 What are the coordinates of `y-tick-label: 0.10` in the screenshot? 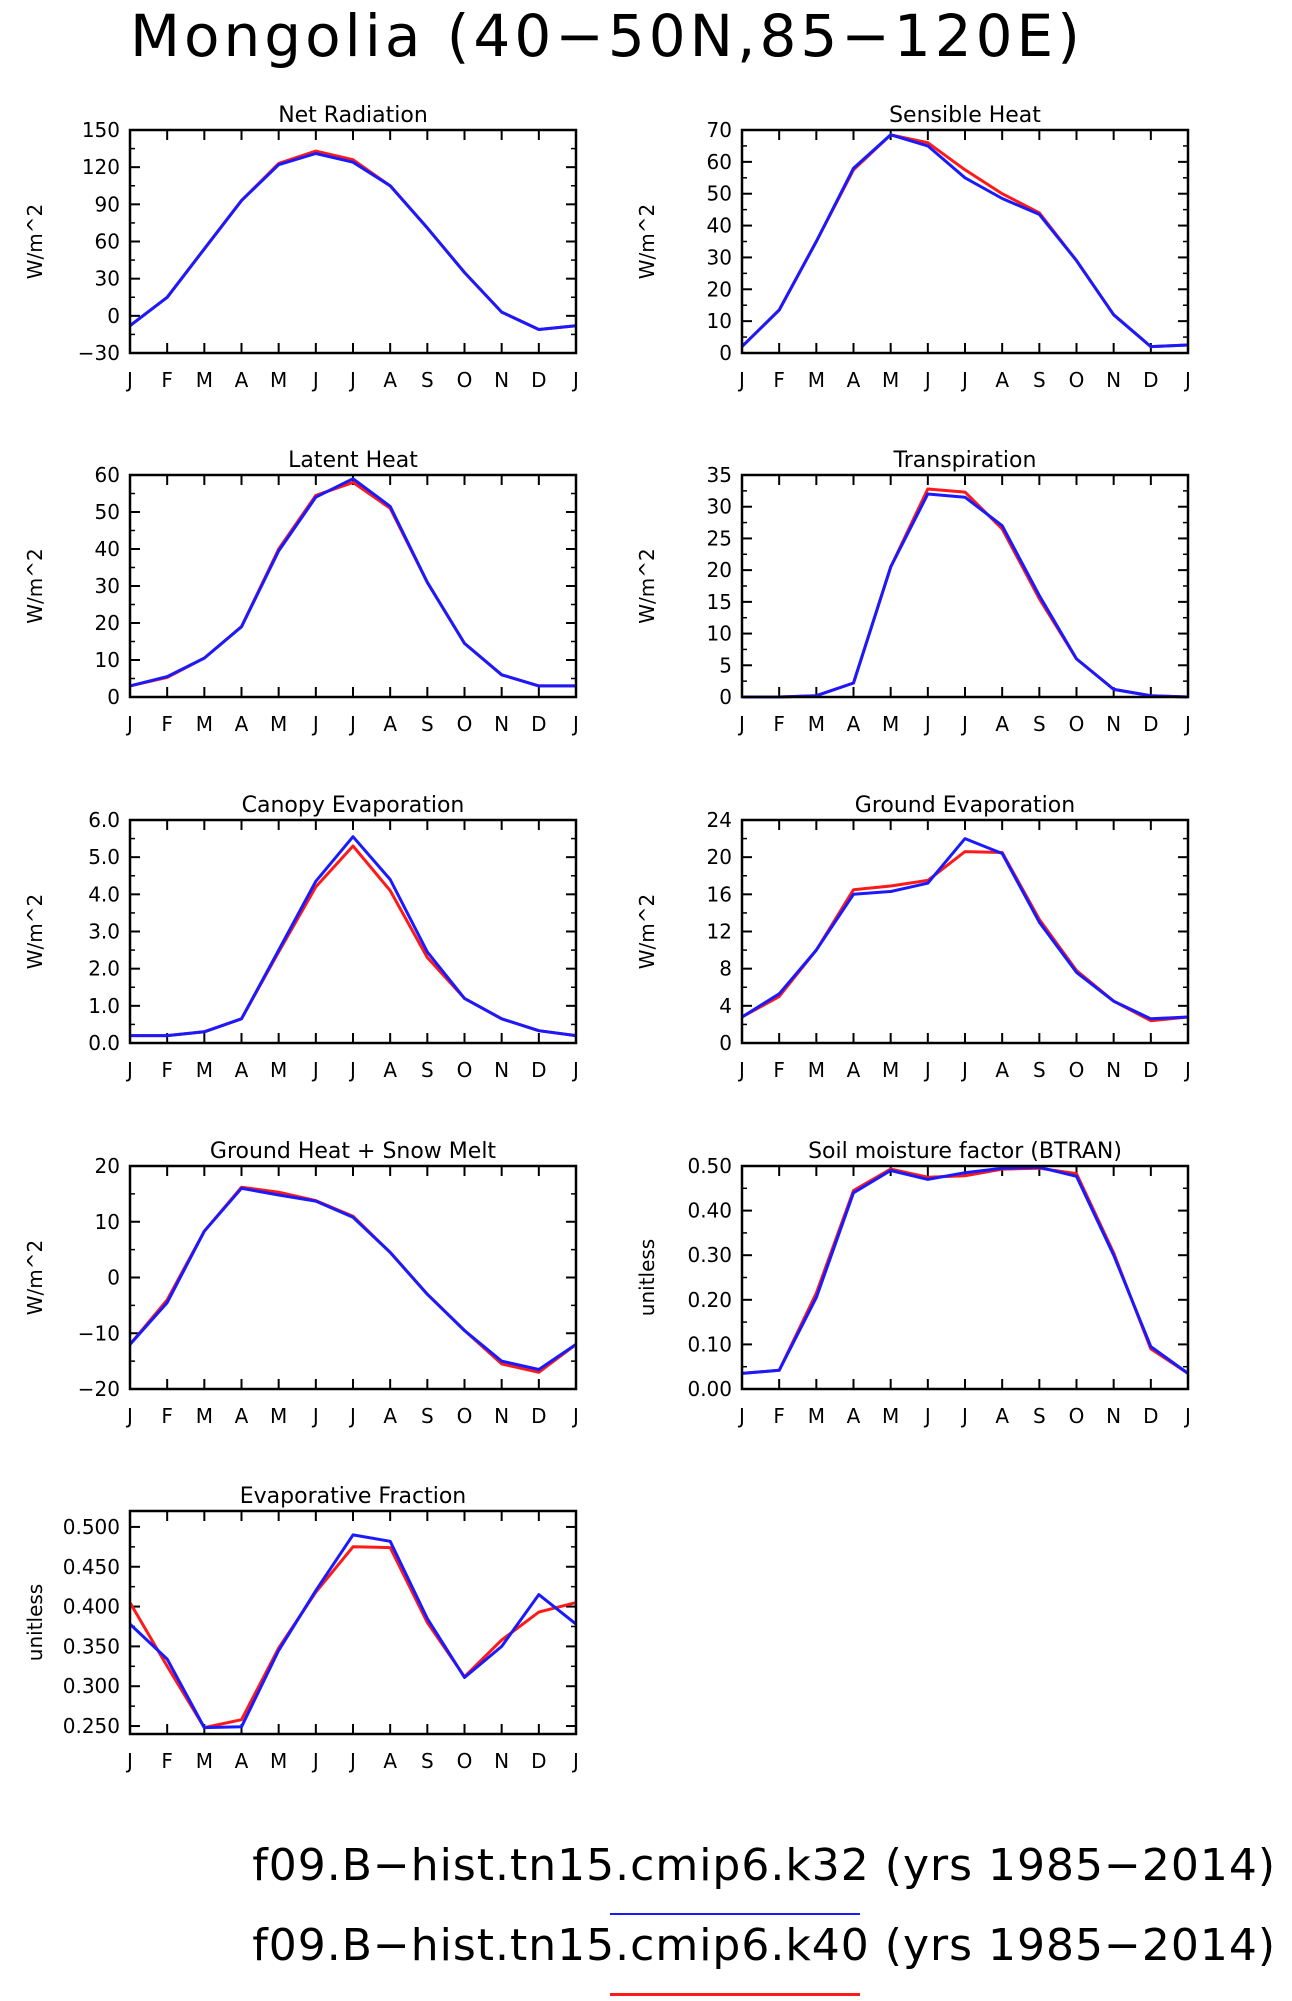 It's located at (709, 1344).